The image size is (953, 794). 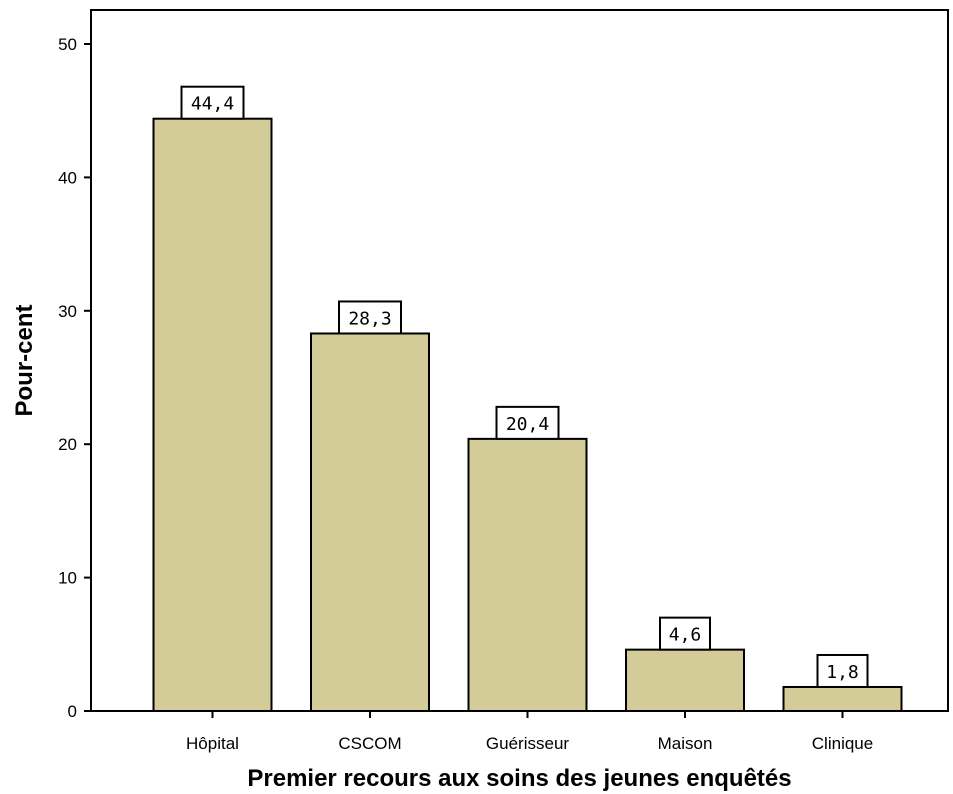 I want to click on data-label: 44,4, so click(x=212, y=104).